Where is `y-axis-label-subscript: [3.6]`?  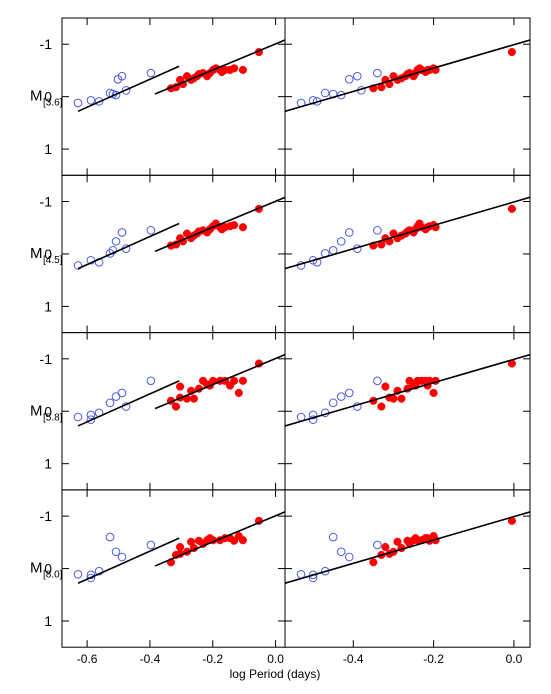 y-axis-label-subscript: [3.6] is located at coordinates (53, 103).